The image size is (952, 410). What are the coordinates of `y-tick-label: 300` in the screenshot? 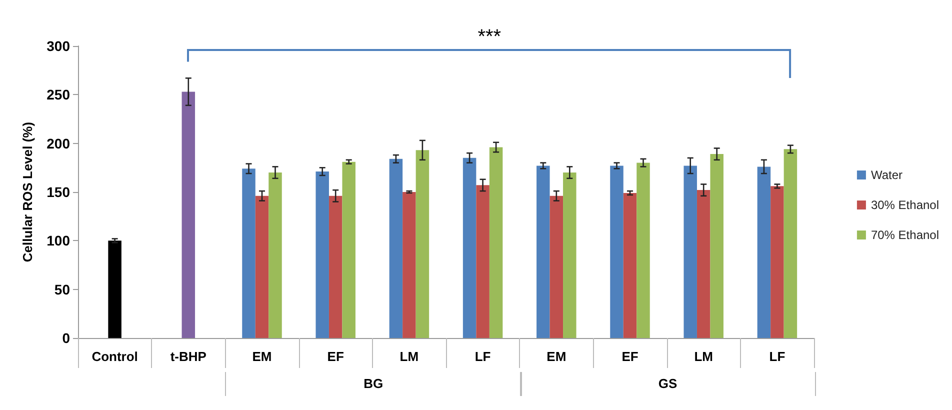 It's located at (58, 46).